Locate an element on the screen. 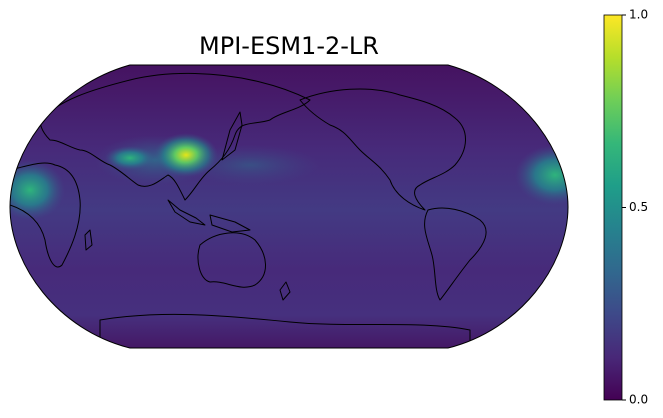  colorbar-tick-label: 1.0 is located at coordinates (638, 15).